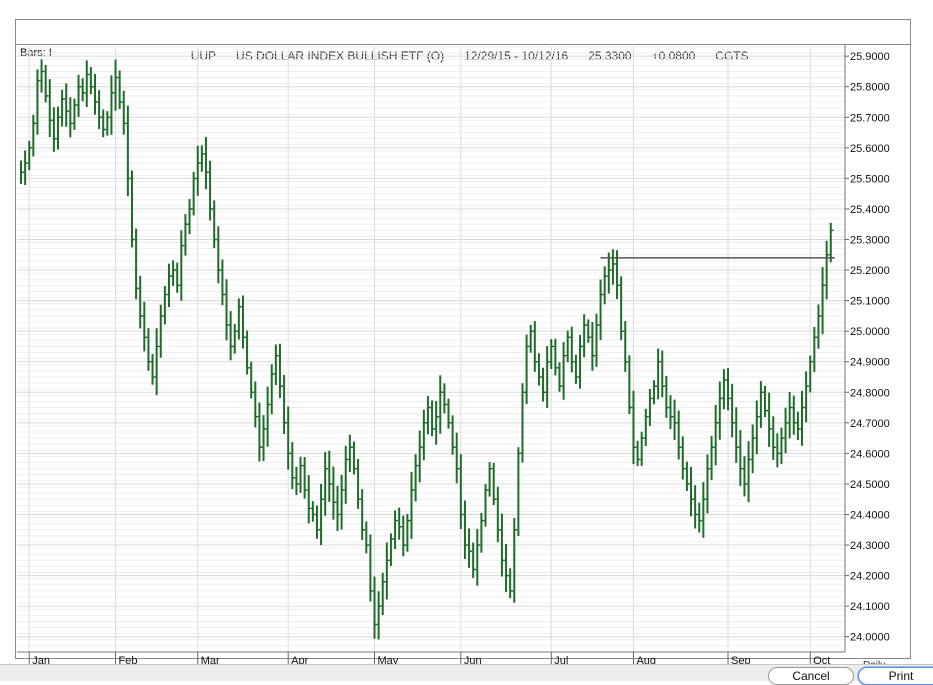 The width and height of the screenshot is (933, 685). What do you see at coordinates (870, 424) in the screenshot?
I see `y-tick-label: 24.7000` at bounding box center [870, 424].